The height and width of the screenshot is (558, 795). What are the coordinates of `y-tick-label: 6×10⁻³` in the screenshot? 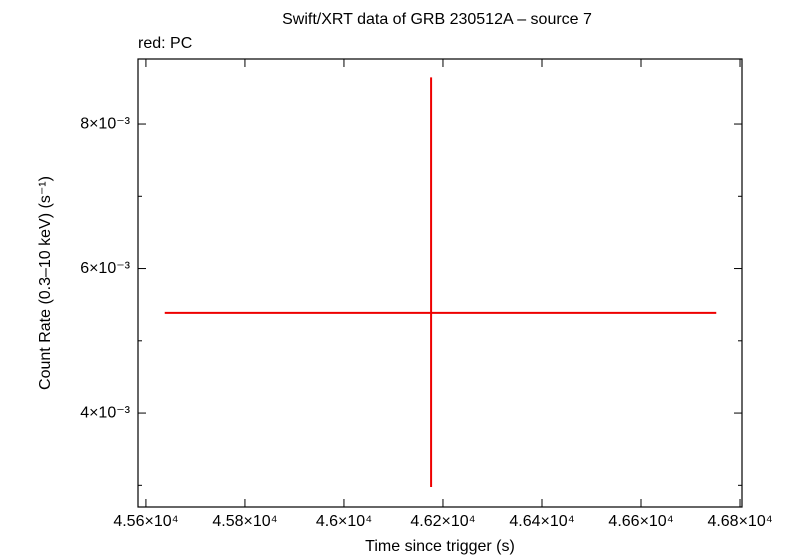 It's located at (105, 268).